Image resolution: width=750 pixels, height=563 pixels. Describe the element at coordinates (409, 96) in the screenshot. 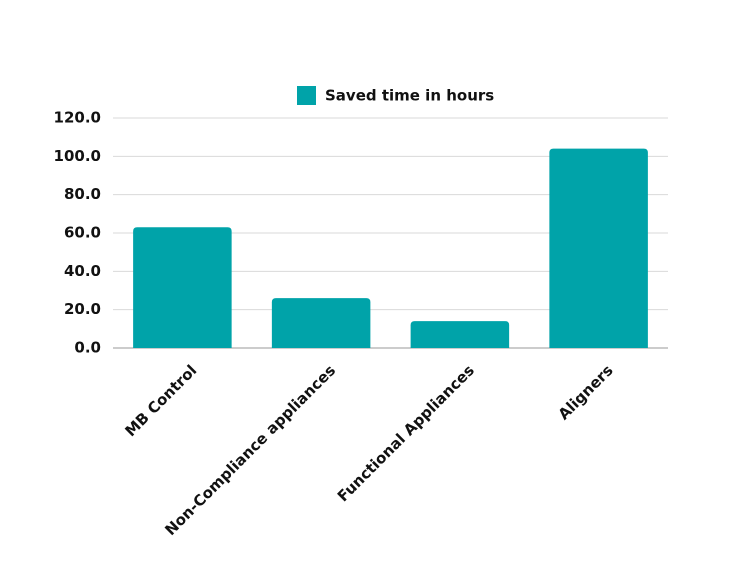

I see `legend-label: Saved time in hours` at that location.